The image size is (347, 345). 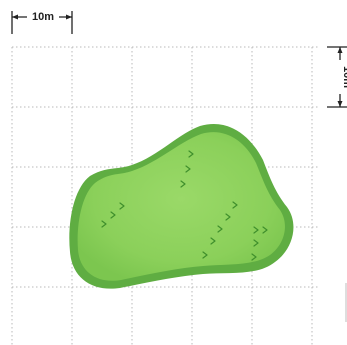 I want to click on scale-arrow-top, so click(x=340, y=50).